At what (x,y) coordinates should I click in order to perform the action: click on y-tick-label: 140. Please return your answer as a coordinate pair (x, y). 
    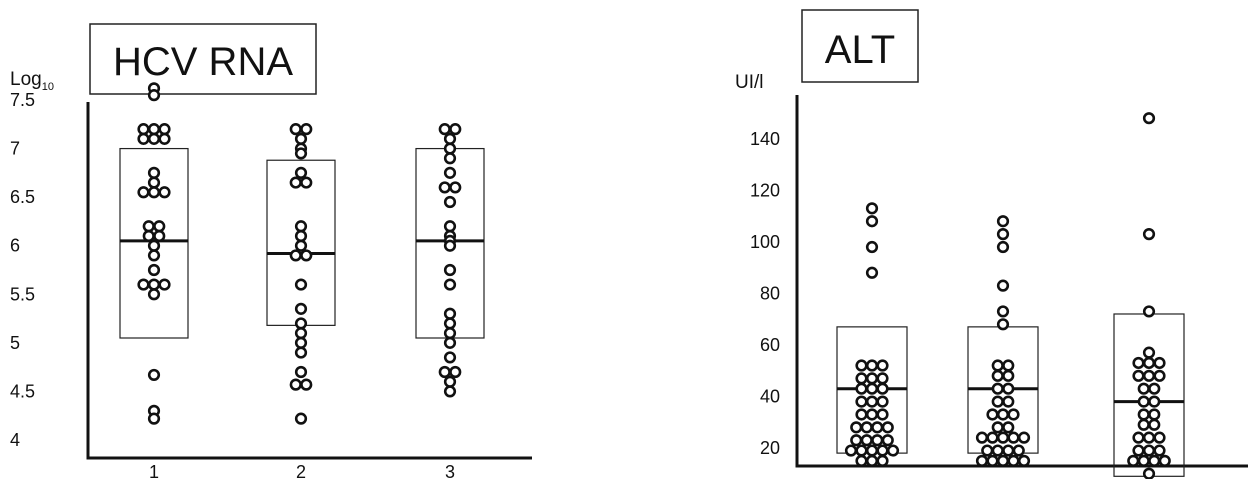
    Looking at the image, I should click on (765, 139).